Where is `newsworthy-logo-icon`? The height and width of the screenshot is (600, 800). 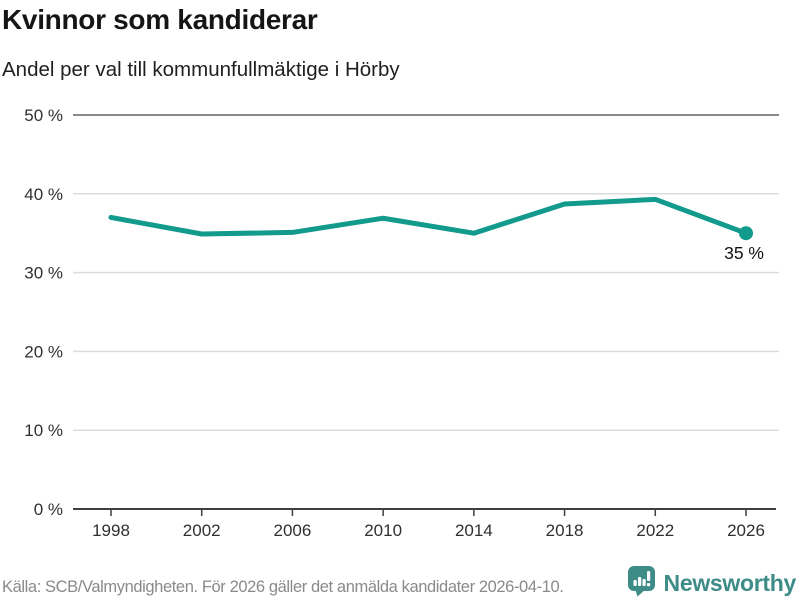
newsworthy-logo-icon is located at coordinates (641, 582).